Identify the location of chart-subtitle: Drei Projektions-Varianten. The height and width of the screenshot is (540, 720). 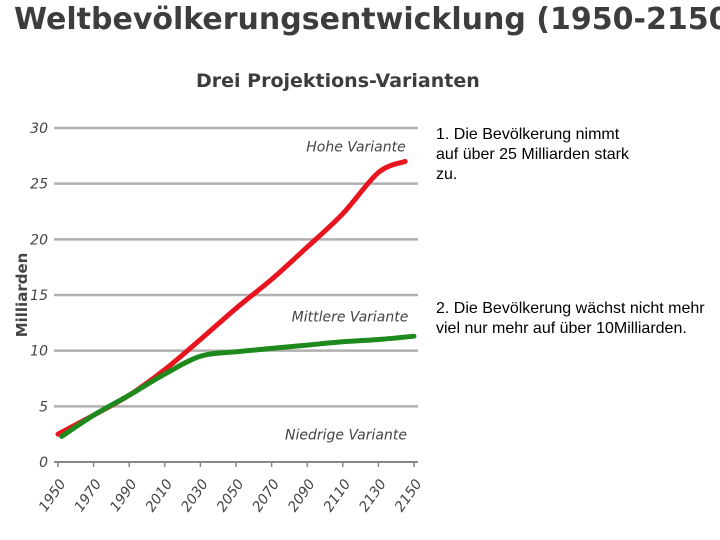
(338, 81).